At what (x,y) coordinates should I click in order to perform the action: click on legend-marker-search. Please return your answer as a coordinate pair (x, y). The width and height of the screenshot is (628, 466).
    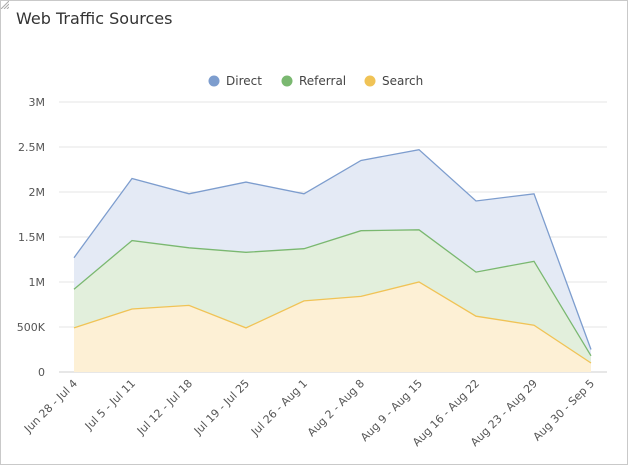
    Looking at the image, I should click on (370, 81).